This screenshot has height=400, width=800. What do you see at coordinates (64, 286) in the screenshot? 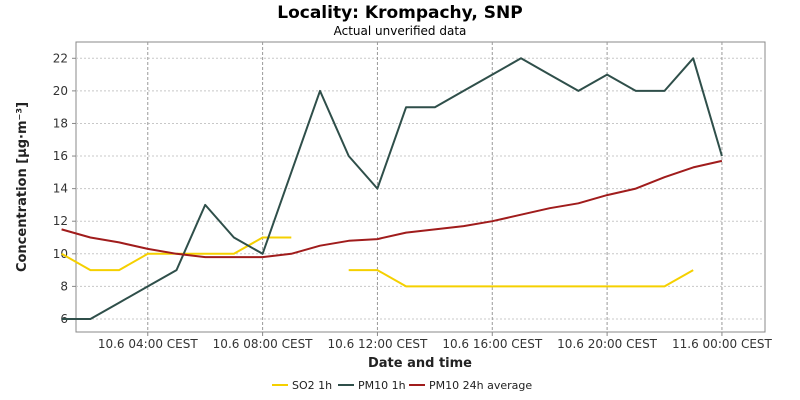
I see `y-tick-label: 8` at bounding box center [64, 286].